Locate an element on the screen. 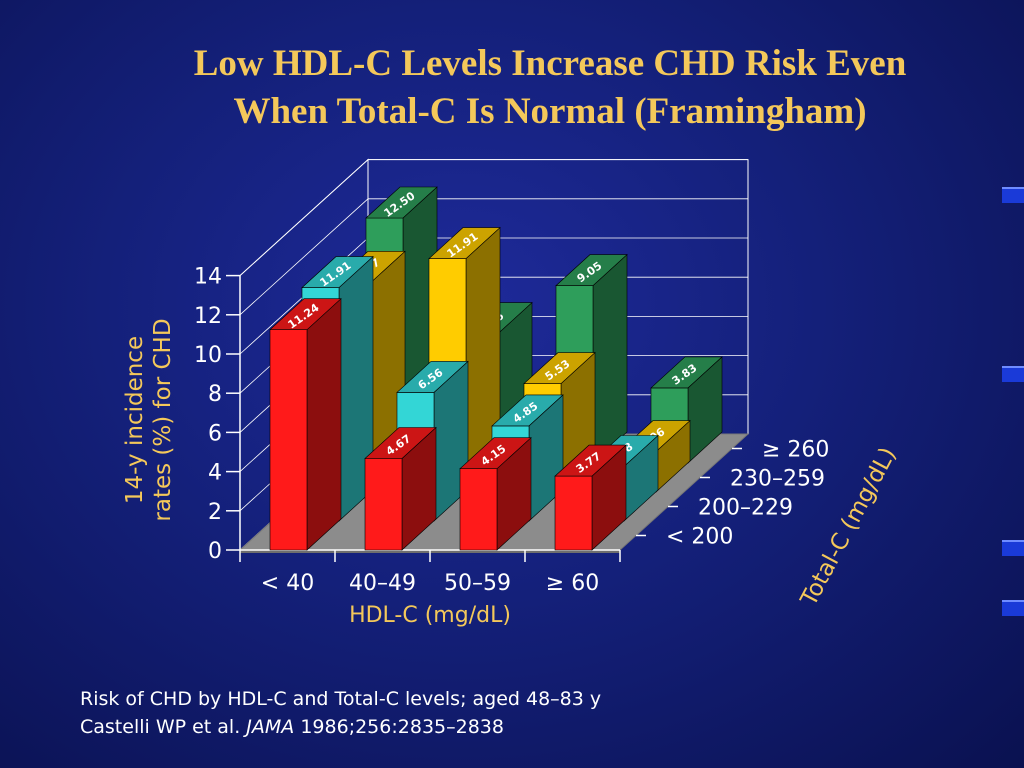  y-axis-title-line-1: 14-y incidence is located at coordinates (135, 420).